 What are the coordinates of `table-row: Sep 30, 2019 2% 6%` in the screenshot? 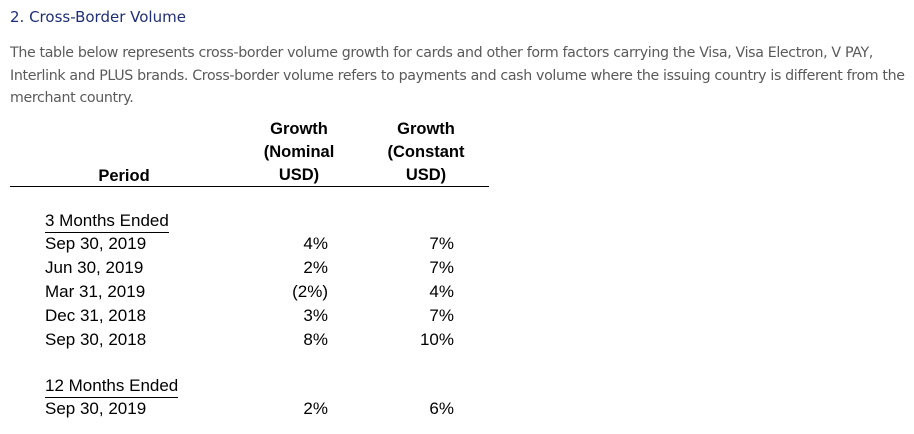 It's located at (245, 409).